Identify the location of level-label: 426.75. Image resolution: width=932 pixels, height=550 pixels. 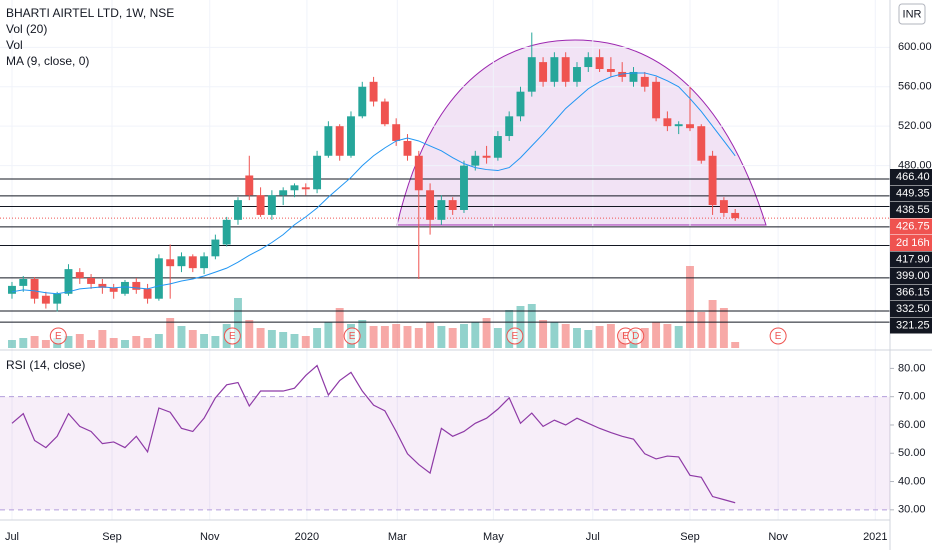
(913, 226).